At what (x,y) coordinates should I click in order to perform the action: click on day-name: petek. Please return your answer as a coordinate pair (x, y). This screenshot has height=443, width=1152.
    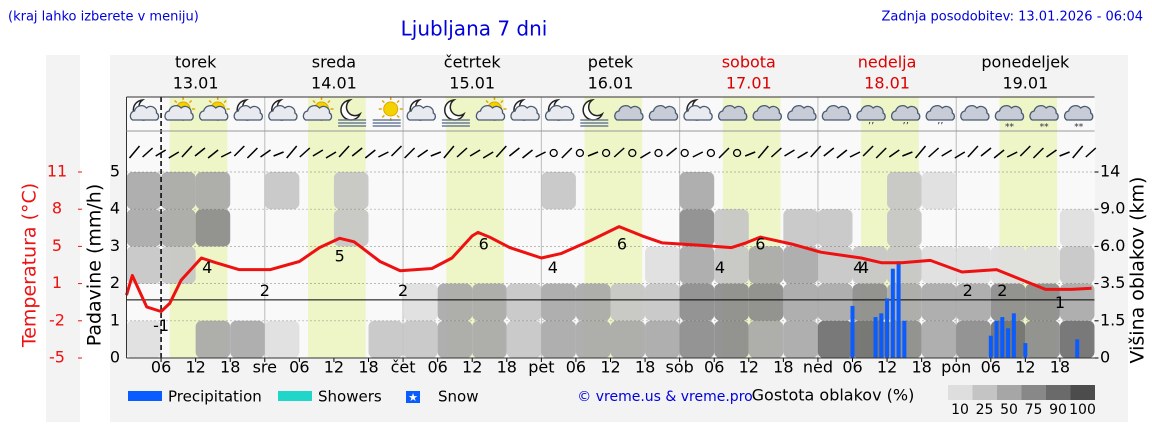
    Looking at the image, I should click on (611, 62).